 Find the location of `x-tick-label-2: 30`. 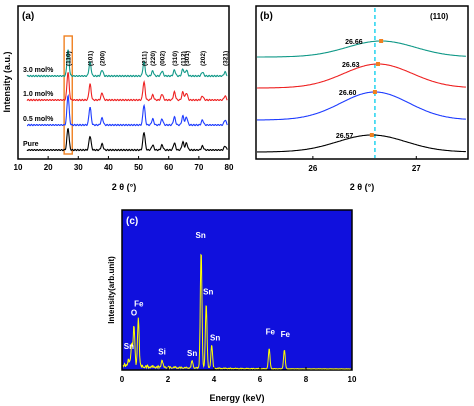

x-tick-label-2: 30 is located at coordinates (78, 167).